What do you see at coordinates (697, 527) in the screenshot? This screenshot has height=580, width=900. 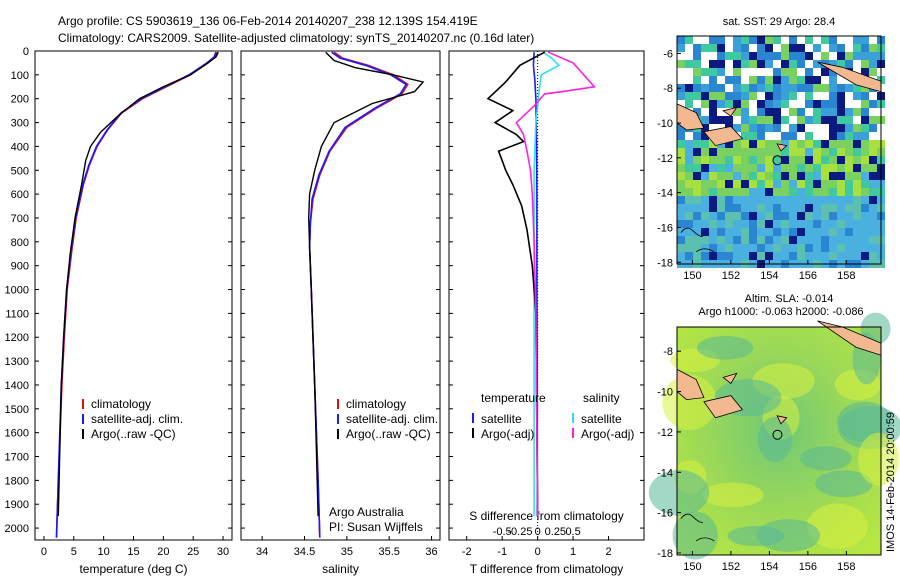 I see `reef-outline` at bounding box center [697, 527].